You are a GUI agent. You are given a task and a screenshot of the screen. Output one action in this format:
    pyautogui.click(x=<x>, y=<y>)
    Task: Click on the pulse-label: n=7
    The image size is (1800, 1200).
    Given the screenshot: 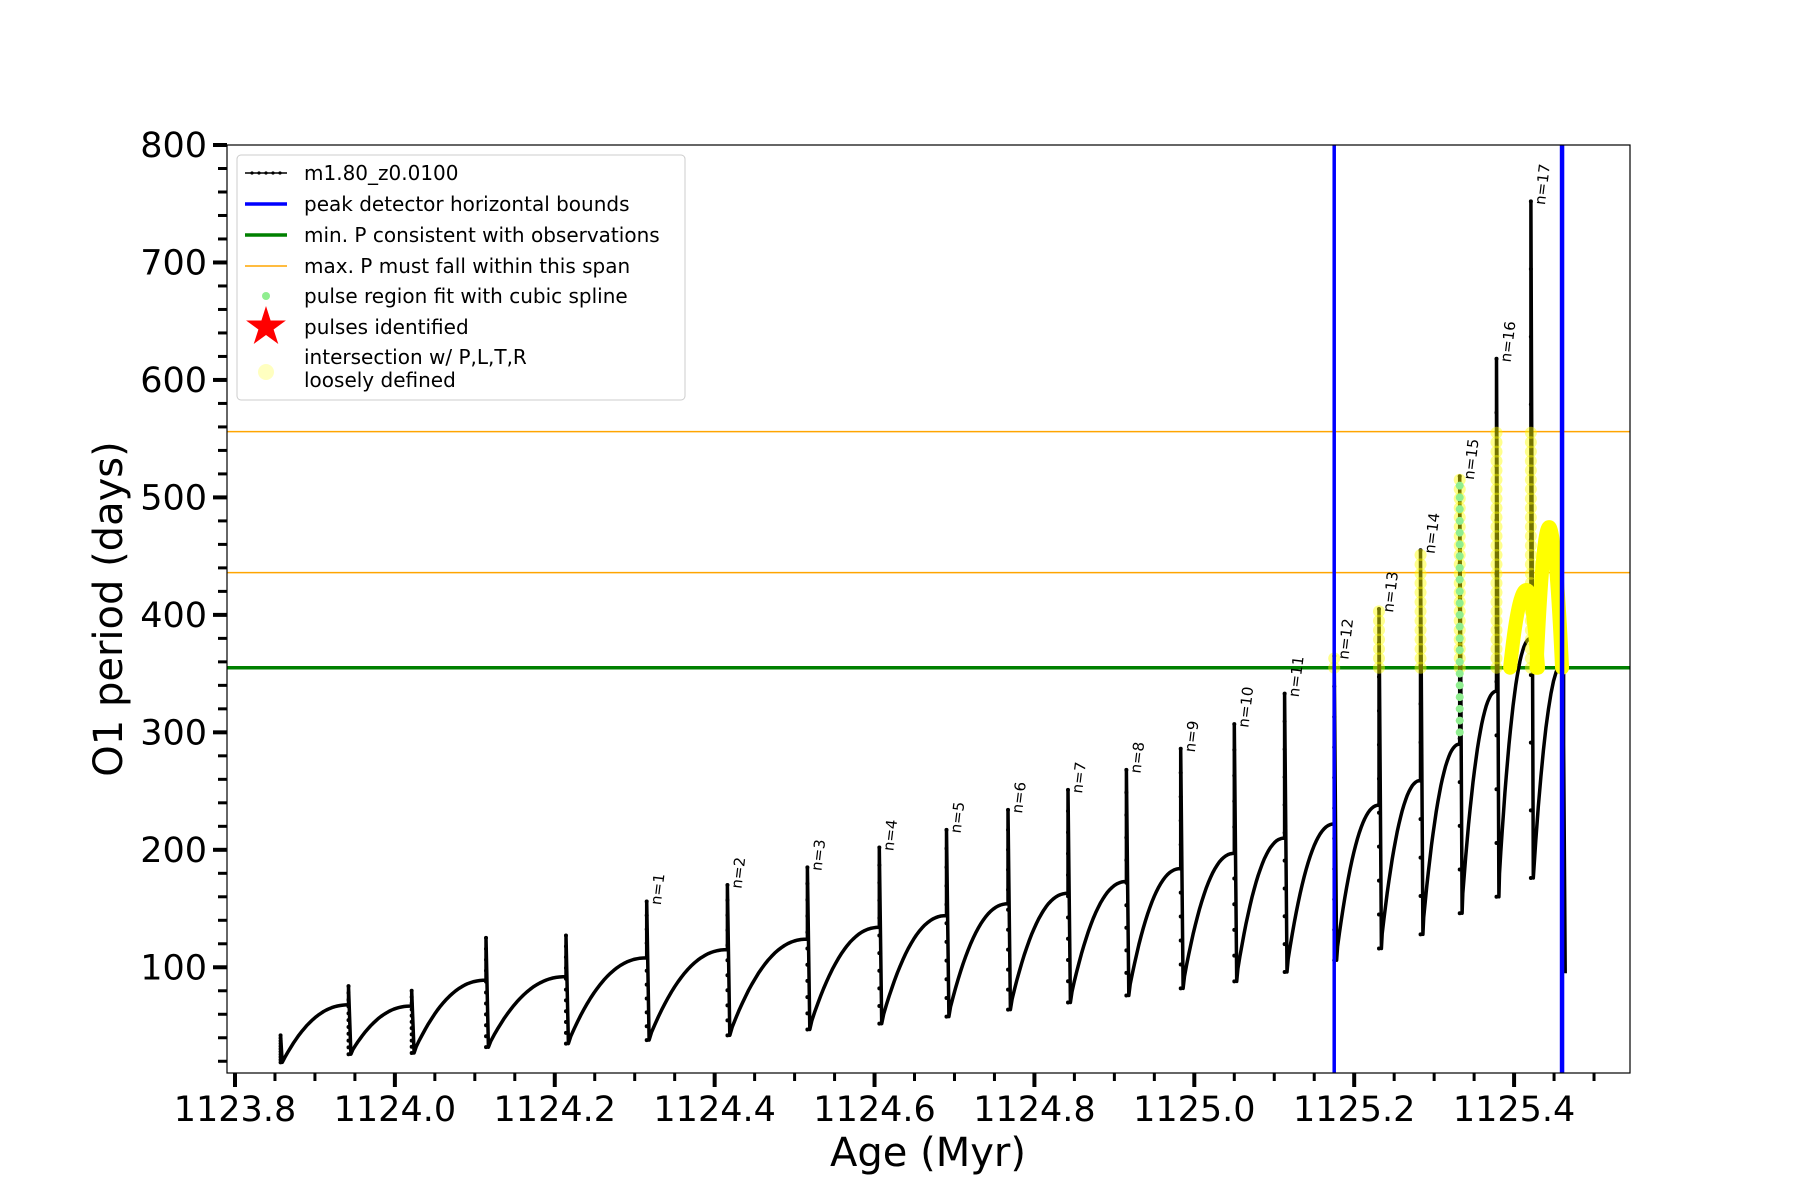 What is the action you would take?
    pyautogui.click(x=1079, y=778)
    